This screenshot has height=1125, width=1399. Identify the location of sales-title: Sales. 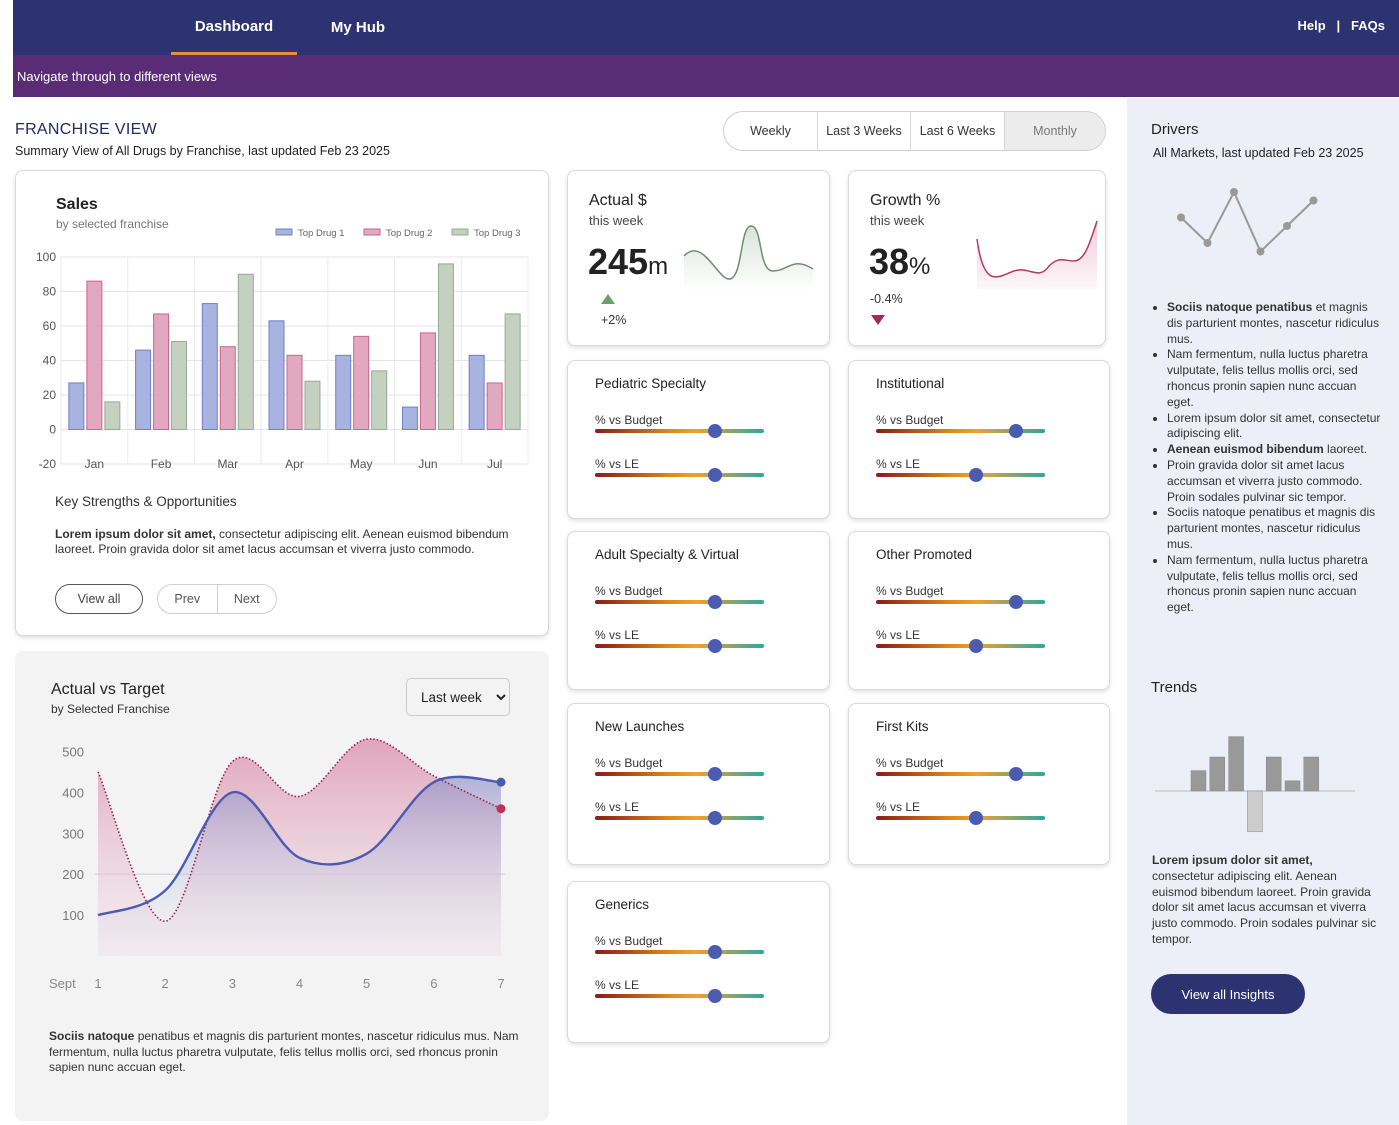
(77, 204).